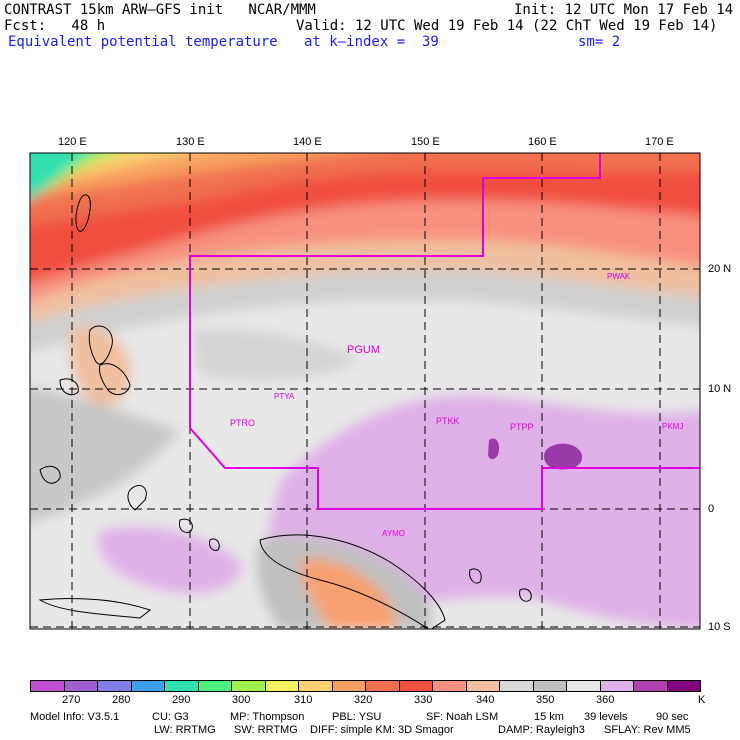  Describe the element at coordinates (393, 533) in the screenshot. I see `station-aymo: AYMO` at that location.